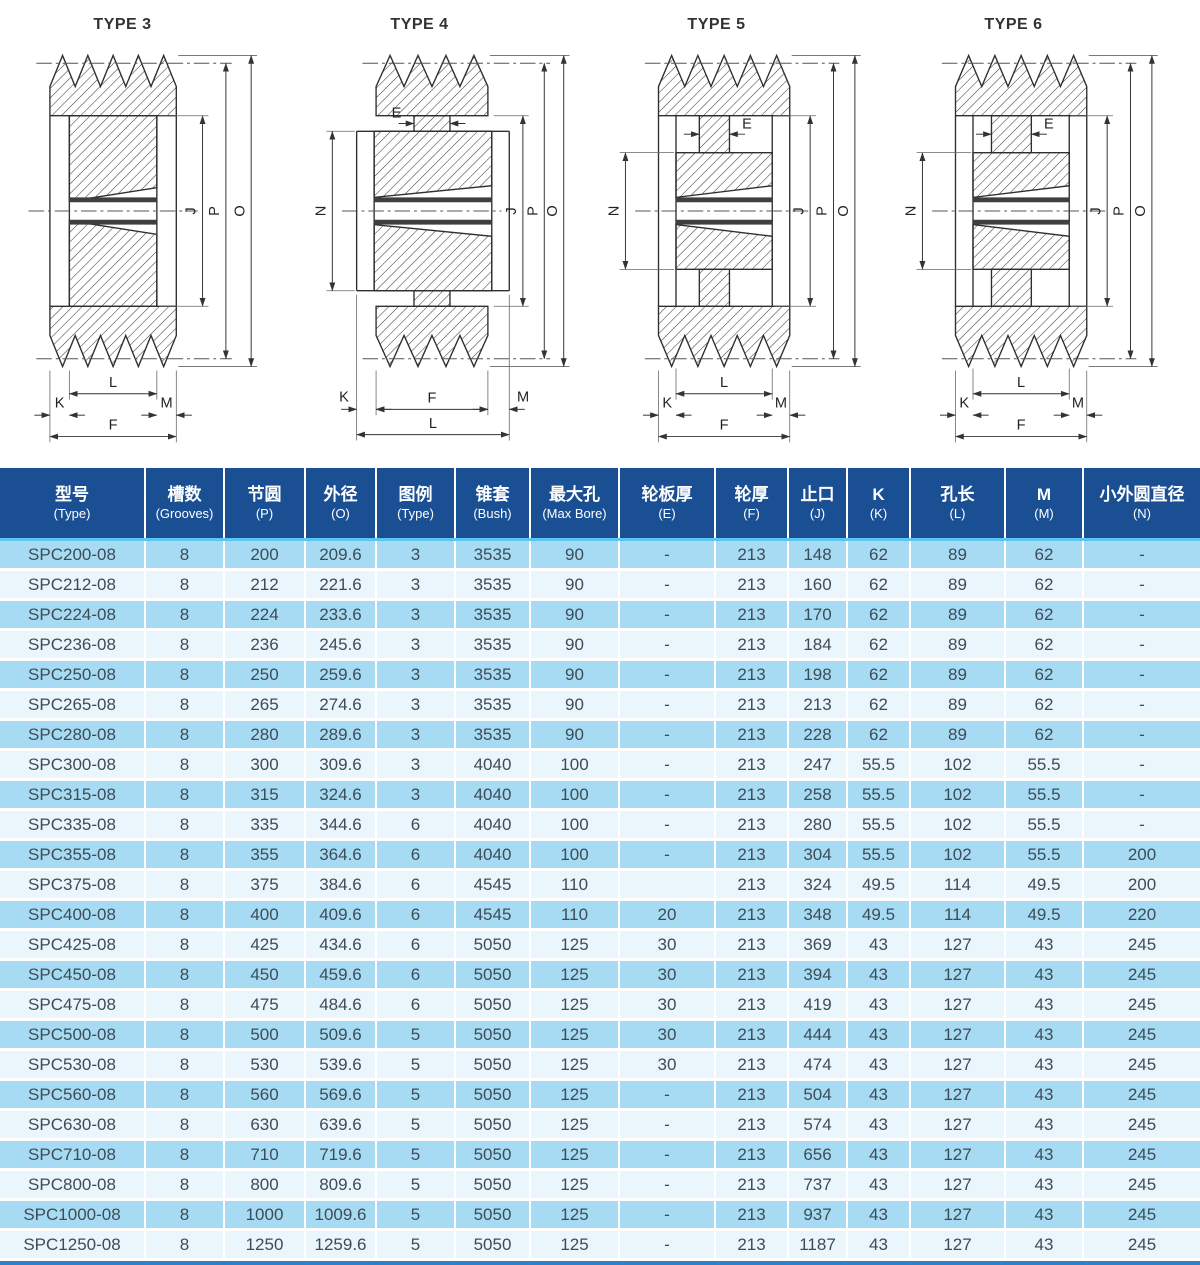  What do you see at coordinates (73, 1035) in the screenshot?
I see `table-cell: SPC500-08` at bounding box center [73, 1035].